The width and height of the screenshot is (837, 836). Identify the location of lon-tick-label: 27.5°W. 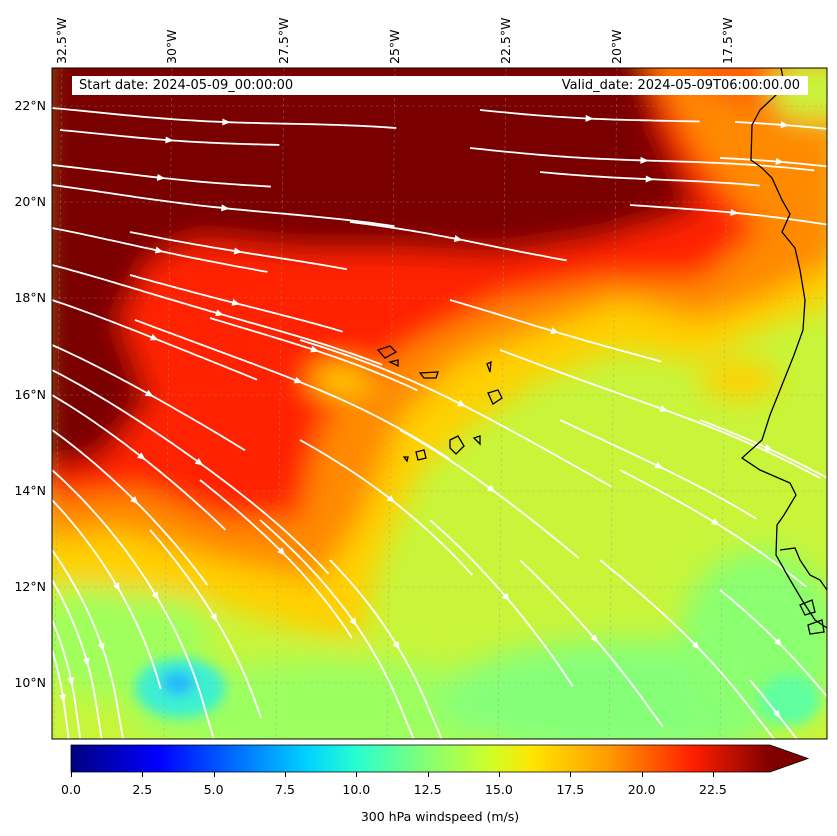
(283, 40).